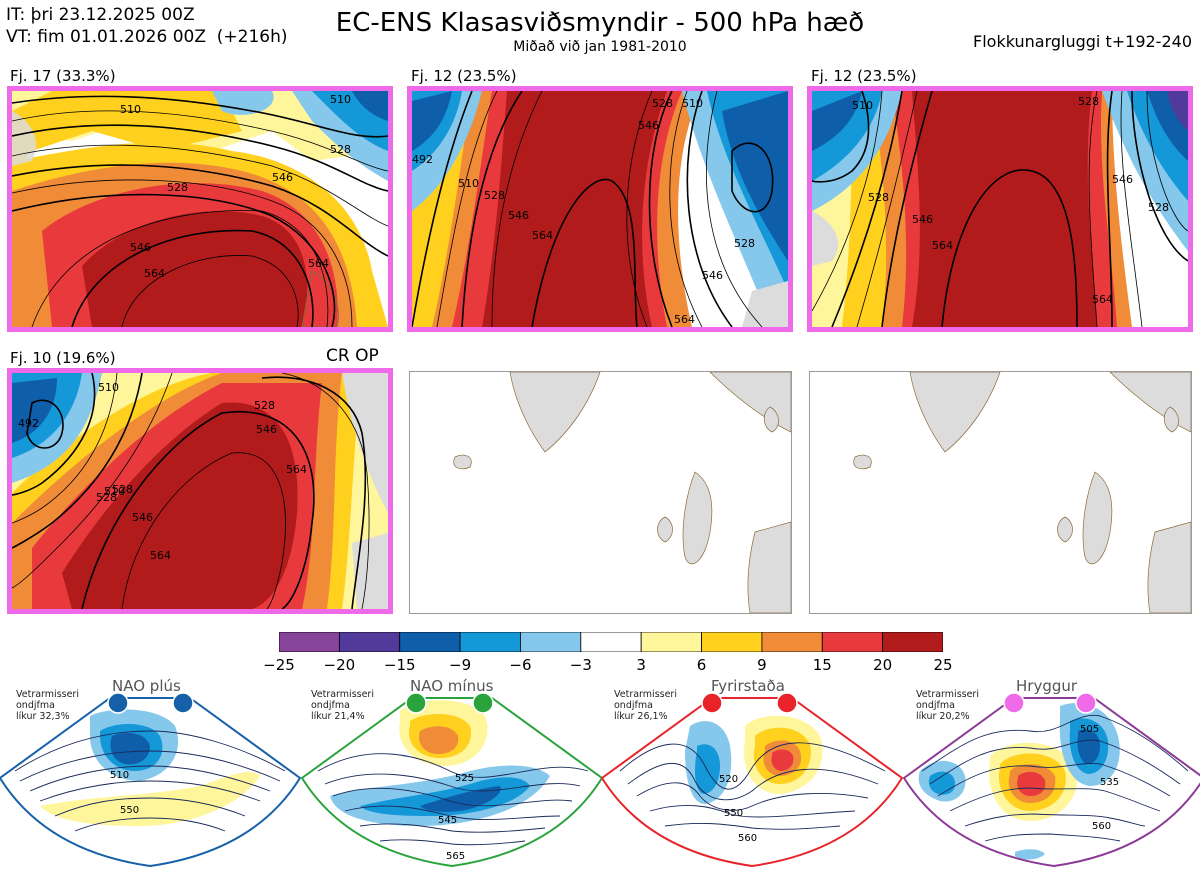  I want to click on regime-2-note: Vetrarmisseri ondjfma líkur 21,4%, so click(342, 705).